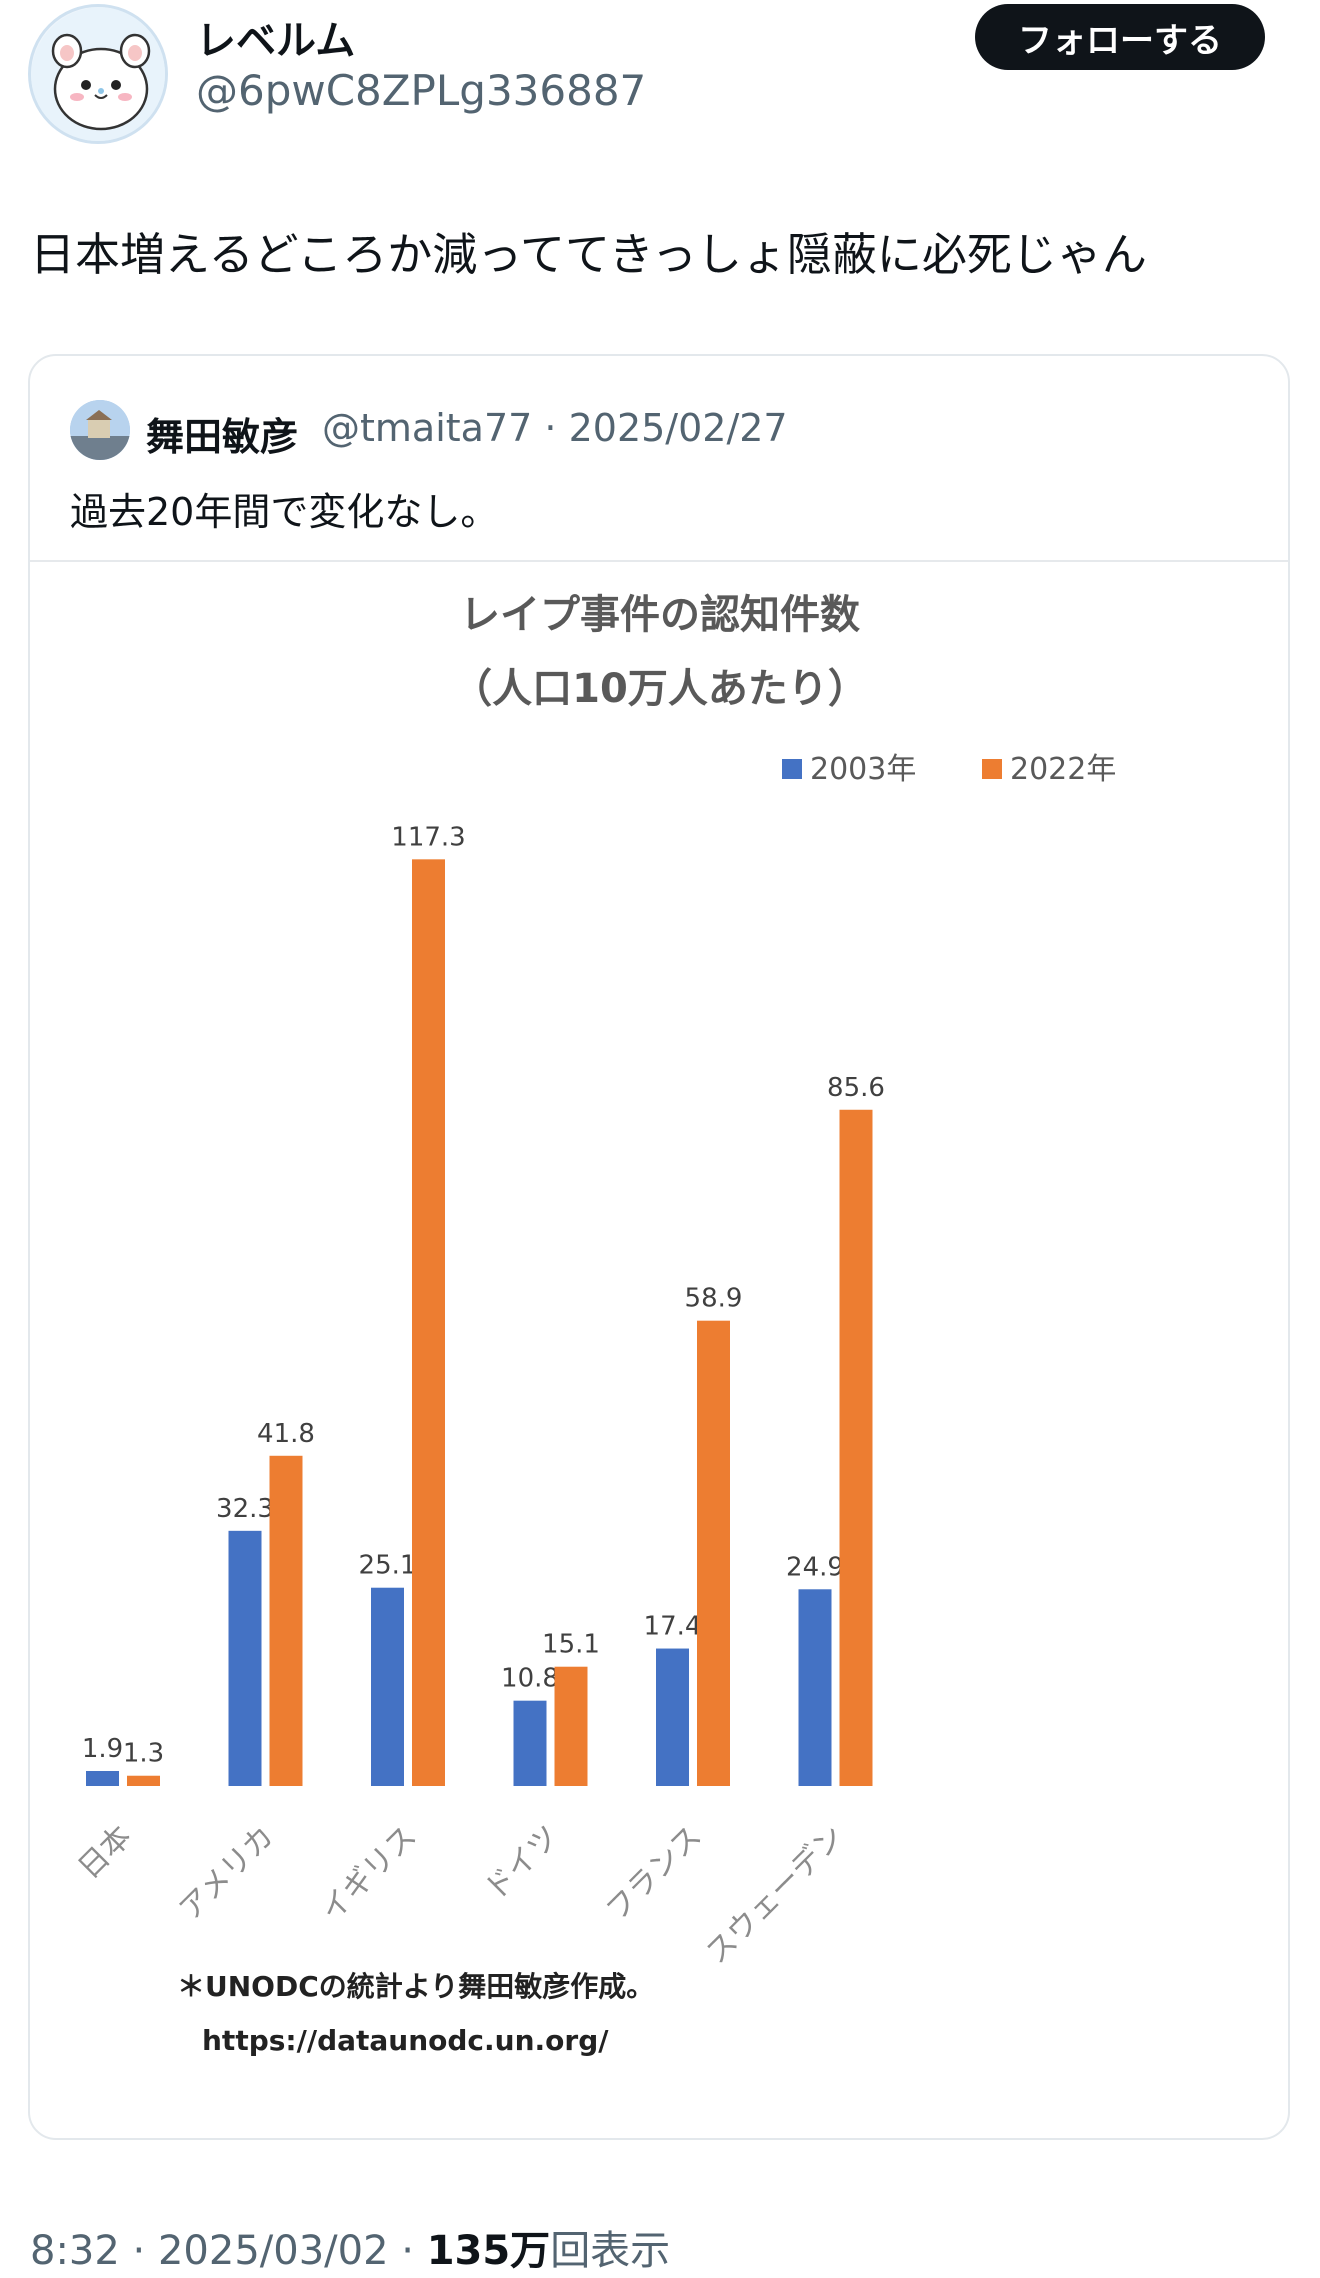  Describe the element at coordinates (222, 437) in the screenshot. I see `quoted-author-name: 舞田敏彦` at that location.